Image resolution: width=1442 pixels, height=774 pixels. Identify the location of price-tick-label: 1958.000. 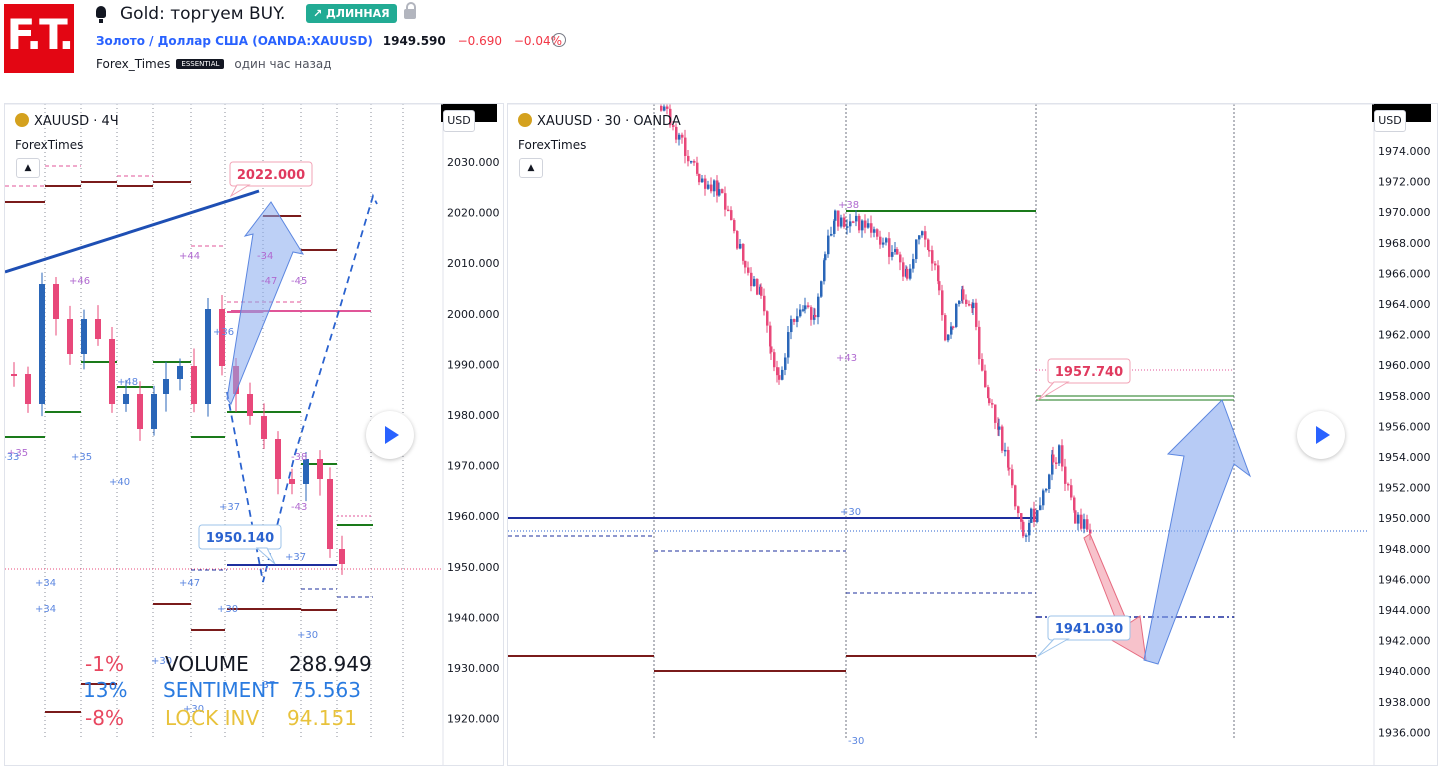
(1404, 396).